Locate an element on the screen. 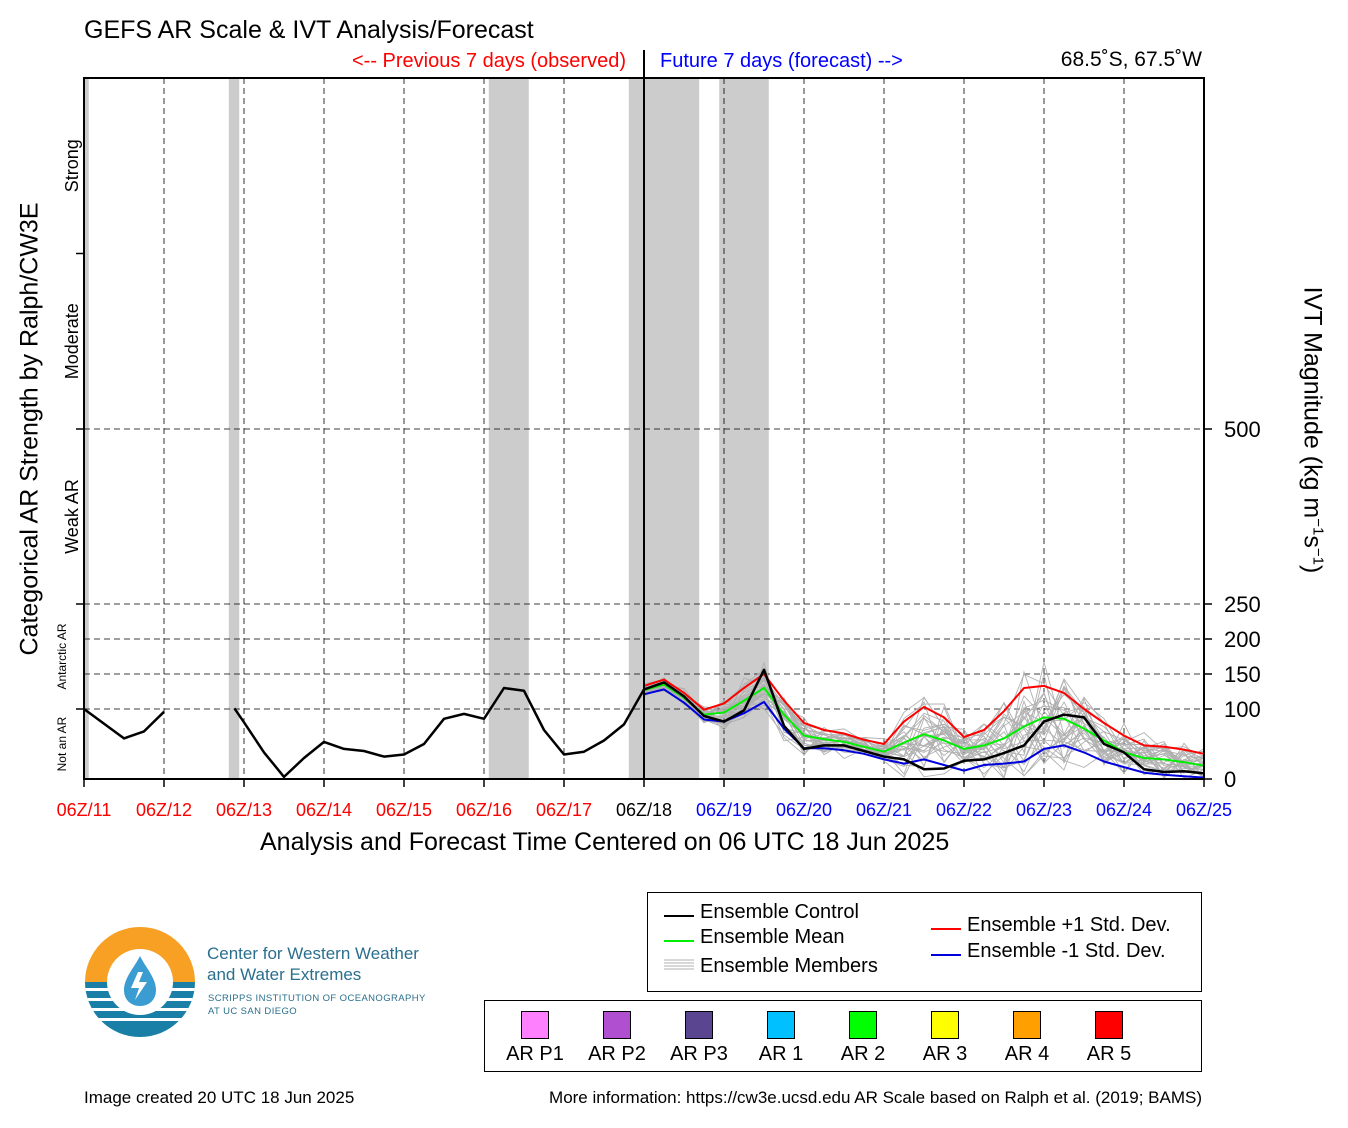 The height and width of the screenshot is (1128, 1348). series-lines is located at coordinates (644, 723).